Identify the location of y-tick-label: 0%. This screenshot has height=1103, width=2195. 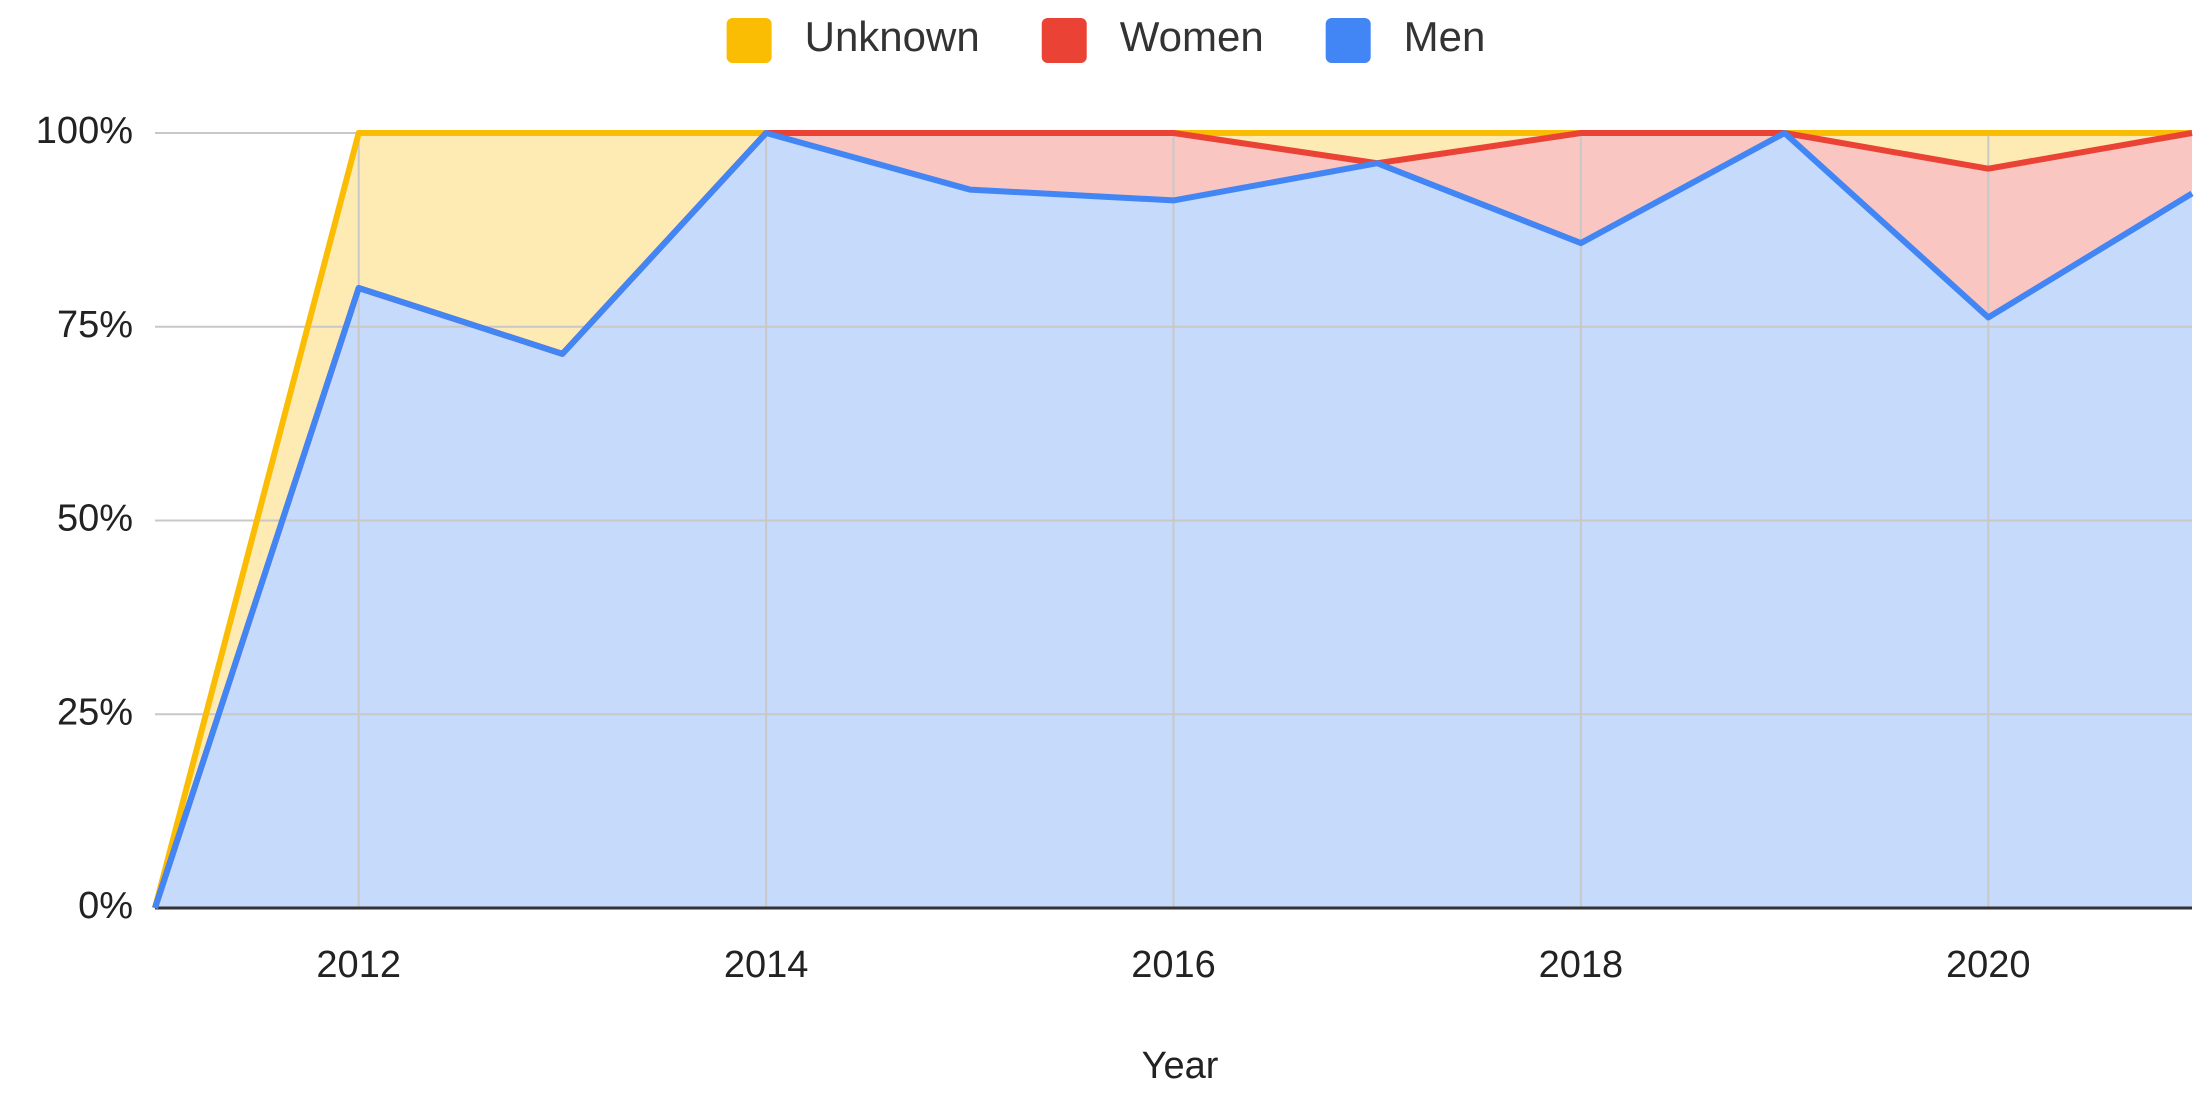
(105, 906).